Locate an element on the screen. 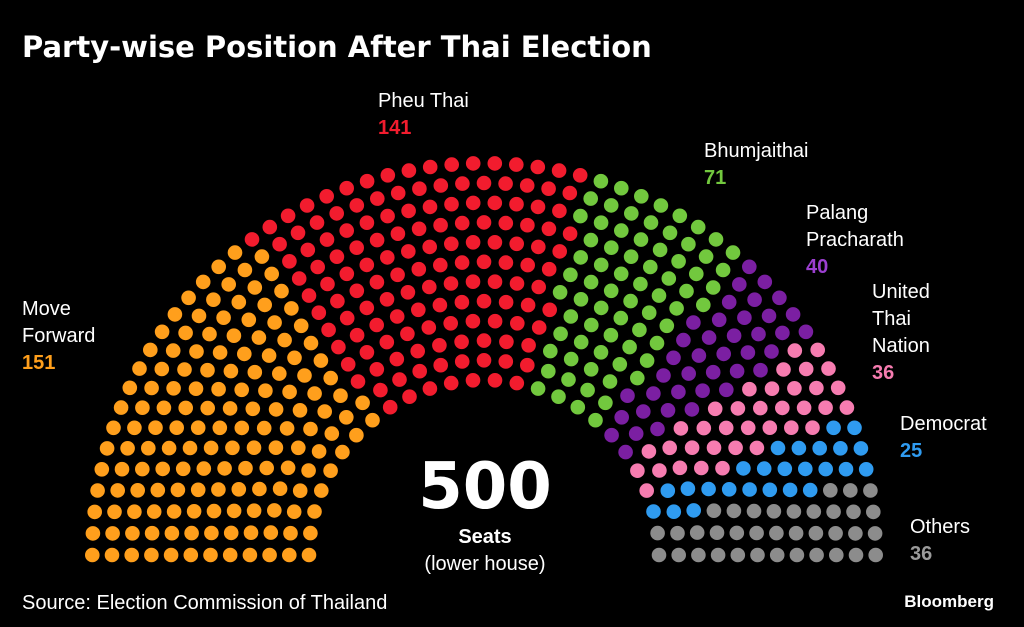 This screenshot has height=627, width=1024. legend-value: 141 is located at coordinates (395, 128).